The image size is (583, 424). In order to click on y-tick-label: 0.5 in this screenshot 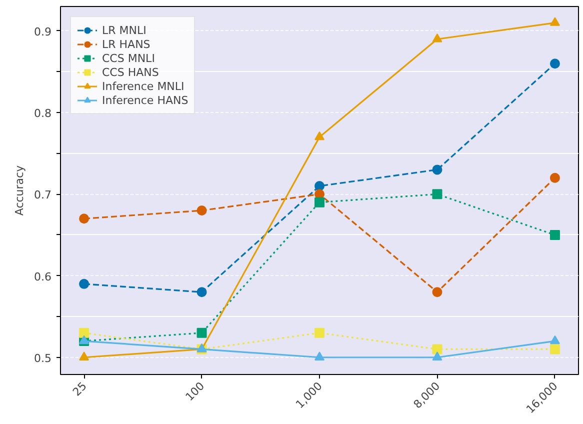, I will do `click(43, 358)`.